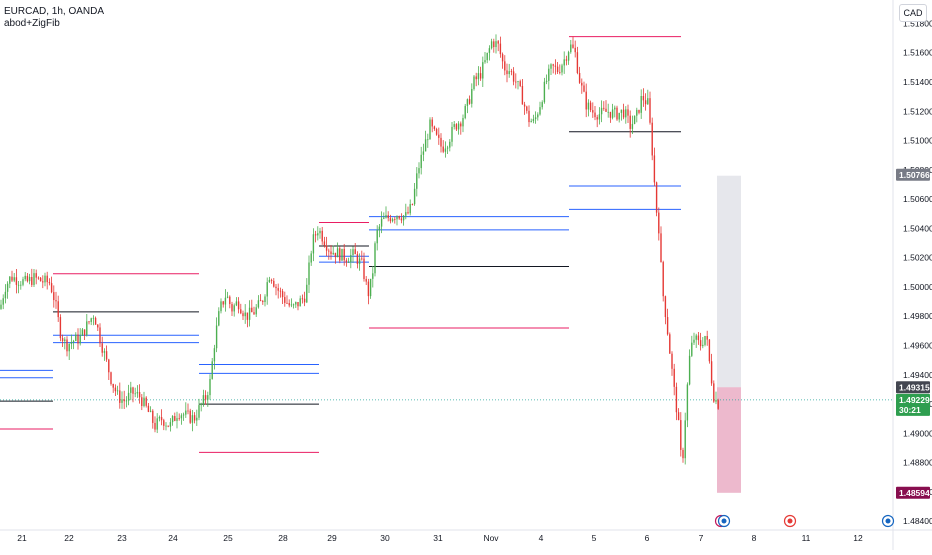  I want to click on position-stop-zone, so click(729, 440).